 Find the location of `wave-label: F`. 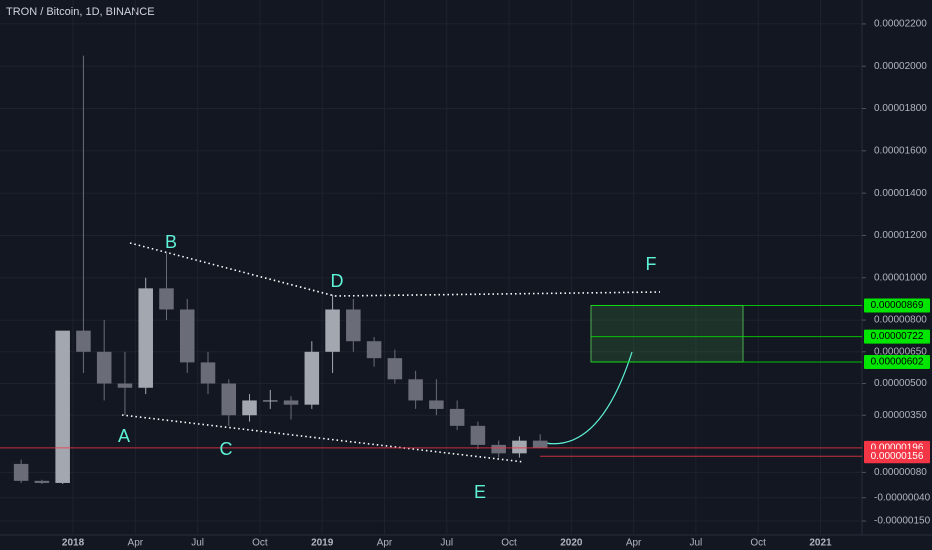

wave-label: F is located at coordinates (651, 264).